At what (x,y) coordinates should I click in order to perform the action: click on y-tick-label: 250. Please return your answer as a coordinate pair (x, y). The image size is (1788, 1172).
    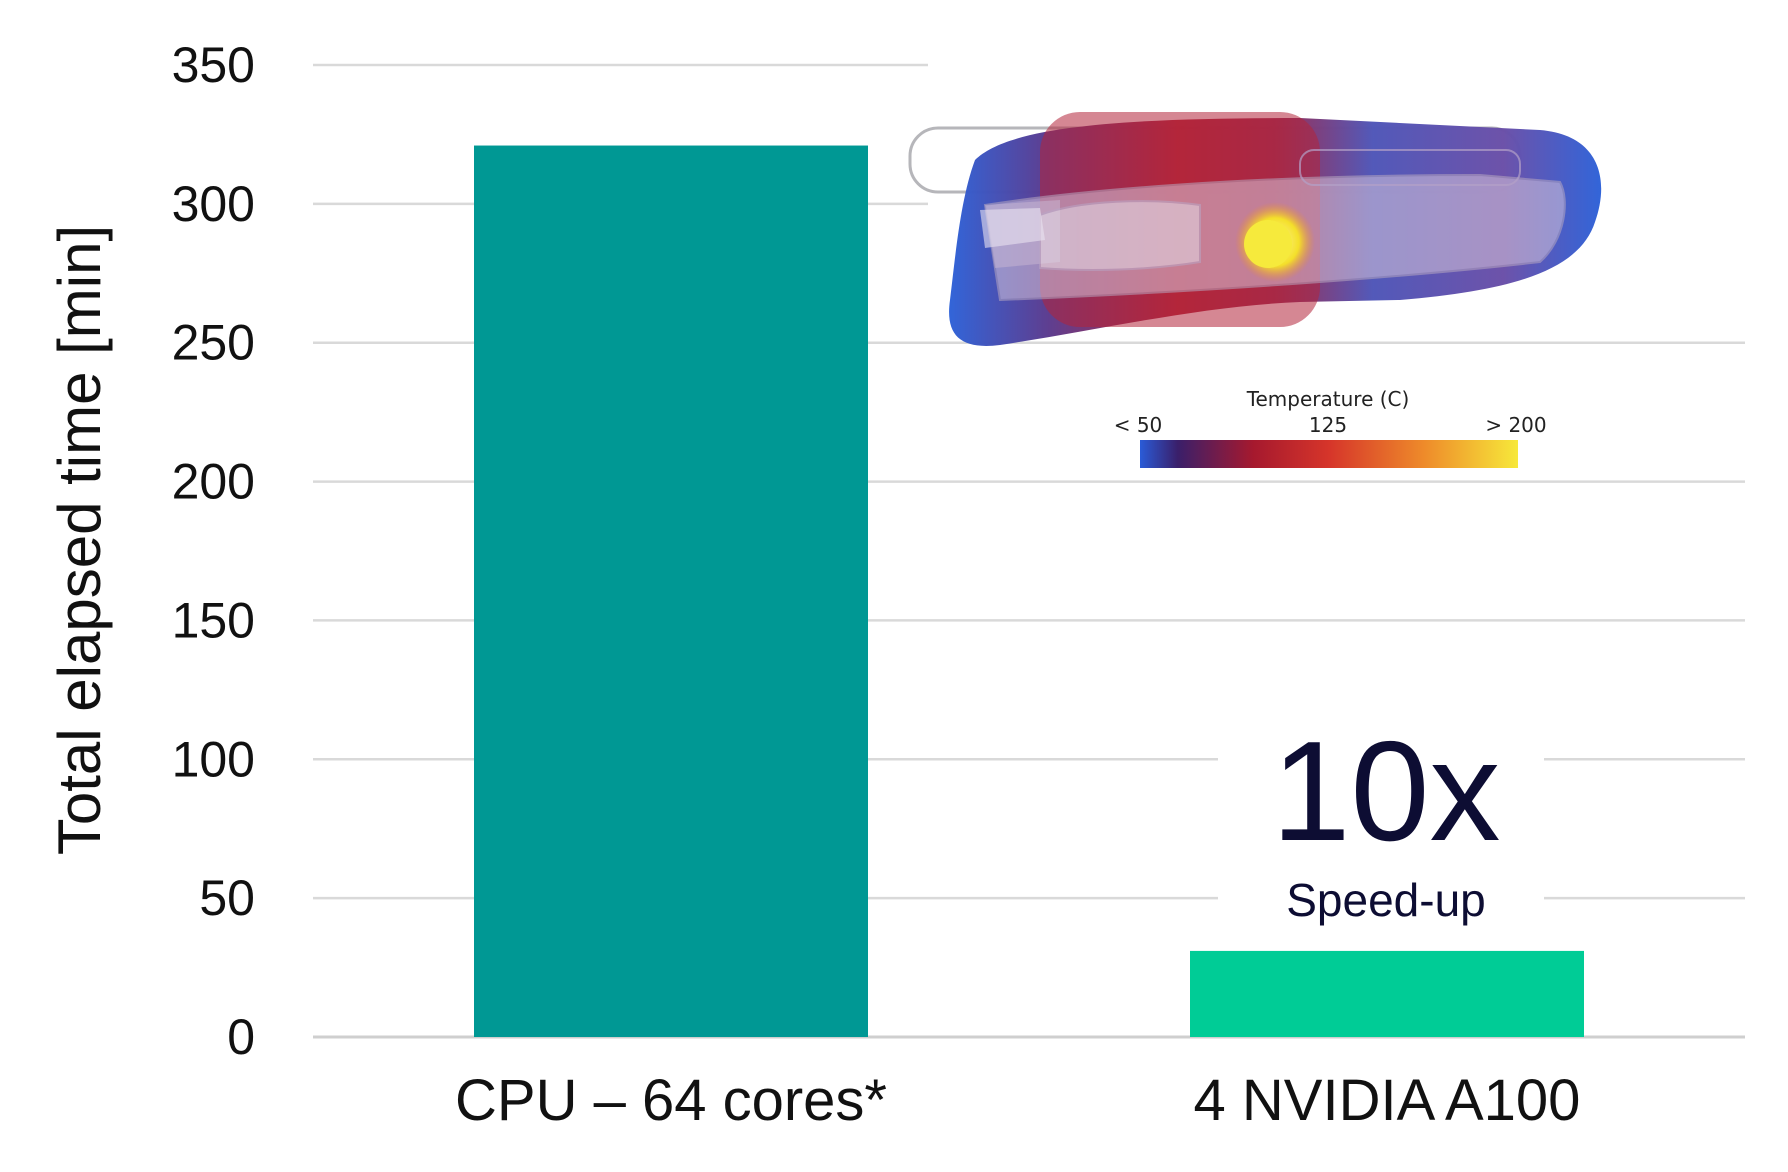
    Looking at the image, I should click on (213, 343).